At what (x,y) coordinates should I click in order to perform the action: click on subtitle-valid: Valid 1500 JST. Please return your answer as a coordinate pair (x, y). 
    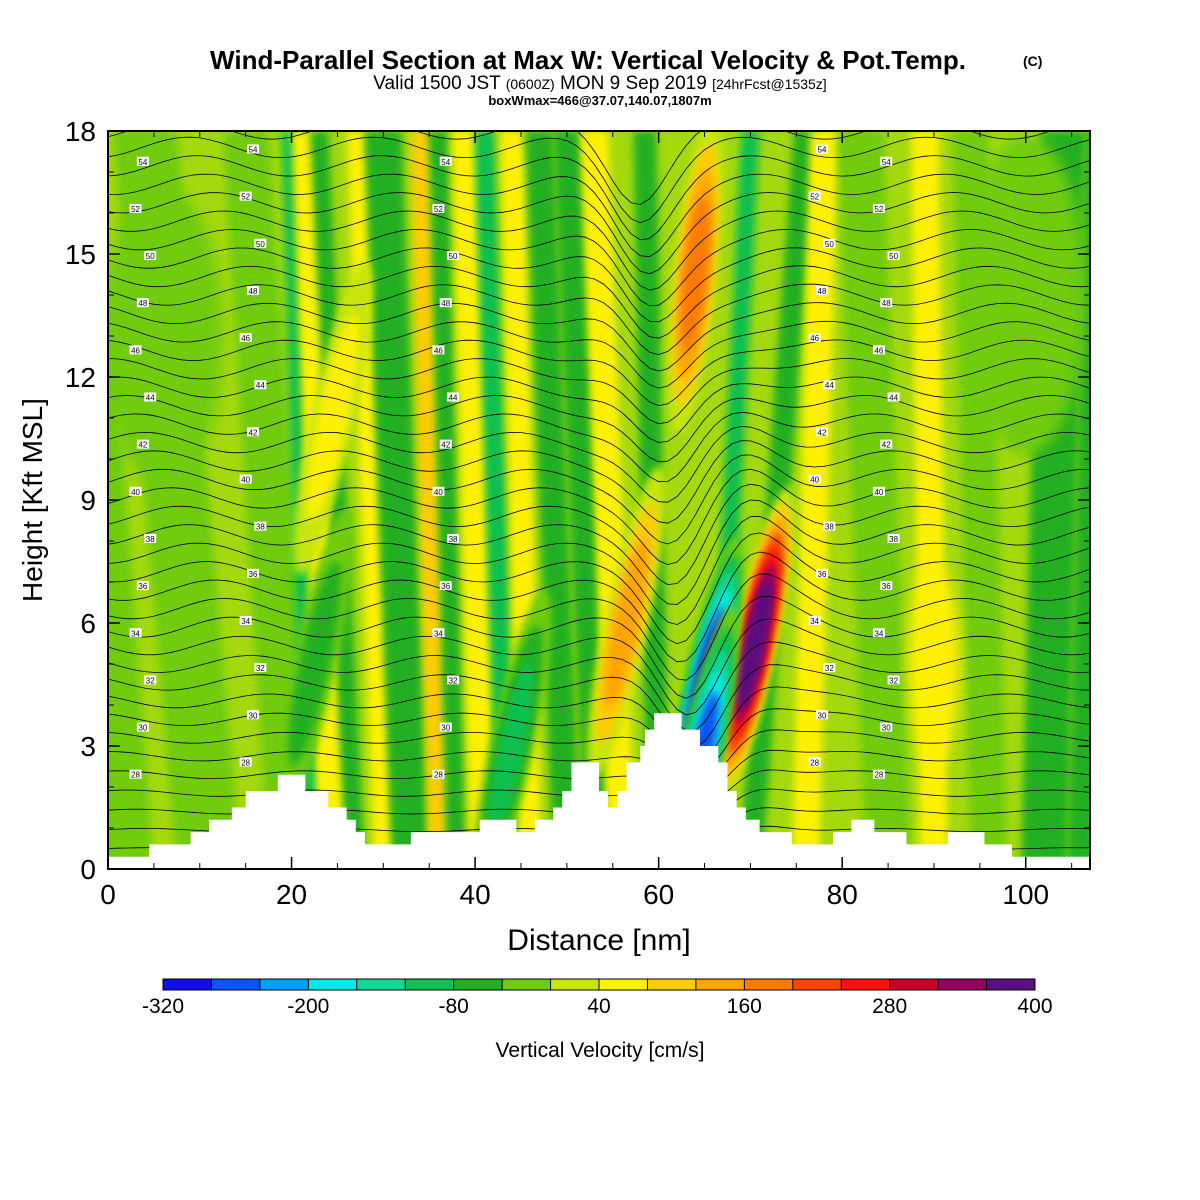
    Looking at the image, I should click on (437, 83).